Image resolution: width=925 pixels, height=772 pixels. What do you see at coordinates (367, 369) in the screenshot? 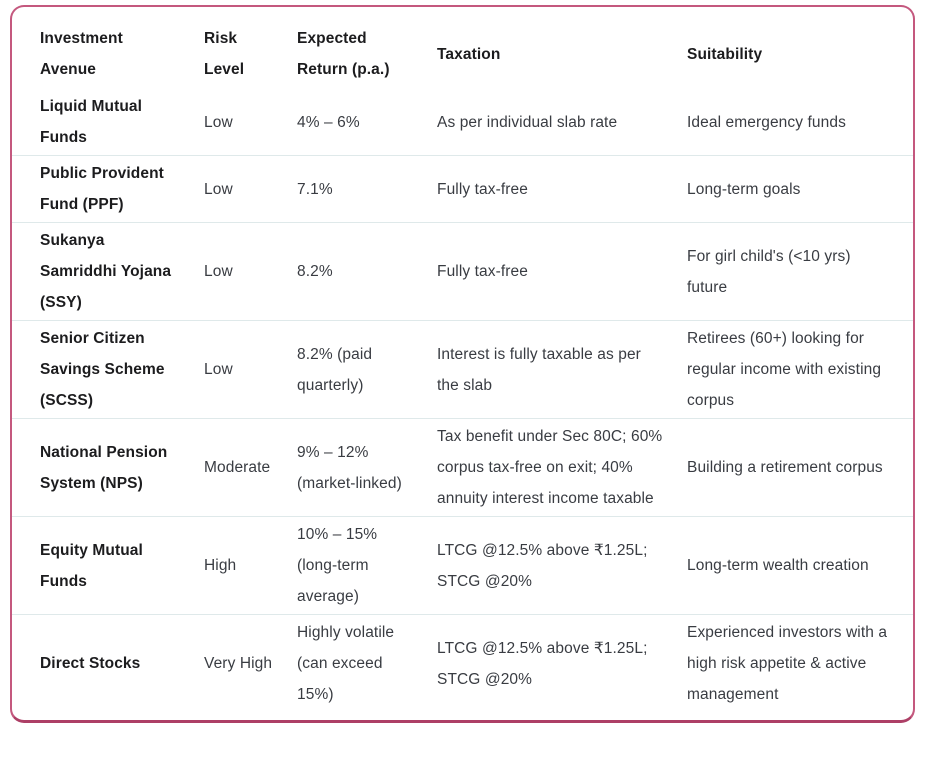
I see `cell-expected-return-p-a: 8.2% (paid quarterly)` at bounding box center [367, 369].